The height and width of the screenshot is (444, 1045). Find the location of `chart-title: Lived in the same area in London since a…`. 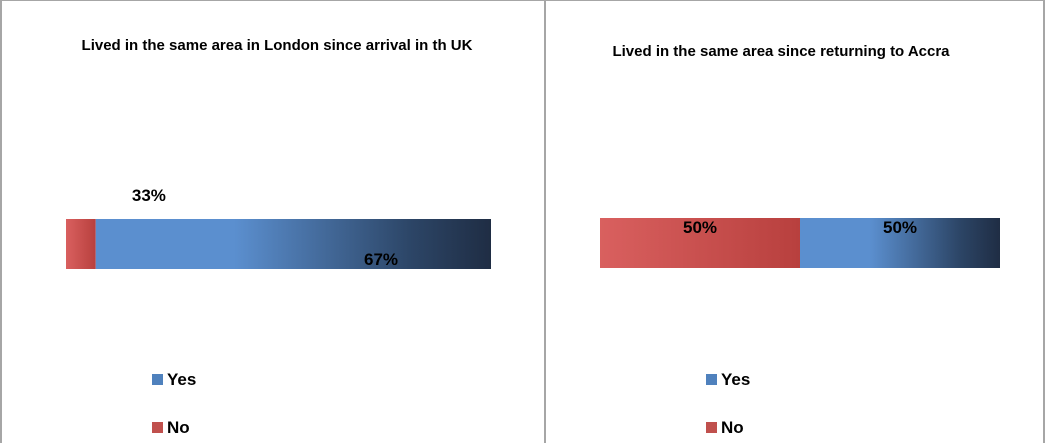

chart-title: Lived in the same area in London since a… is located at coordinates (277, 45).